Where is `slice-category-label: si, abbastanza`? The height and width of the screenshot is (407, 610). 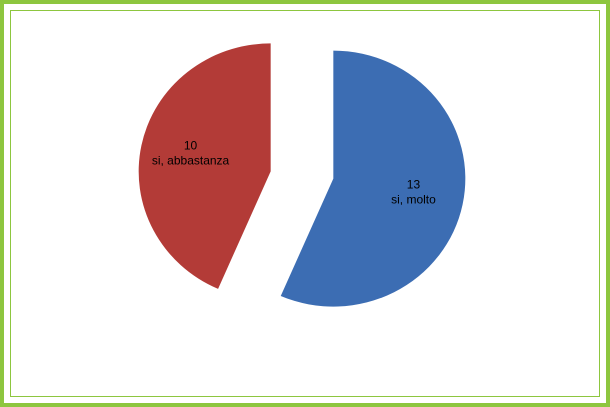 slice-category-label: si, abbastanza is located at coordinates (191, 160).